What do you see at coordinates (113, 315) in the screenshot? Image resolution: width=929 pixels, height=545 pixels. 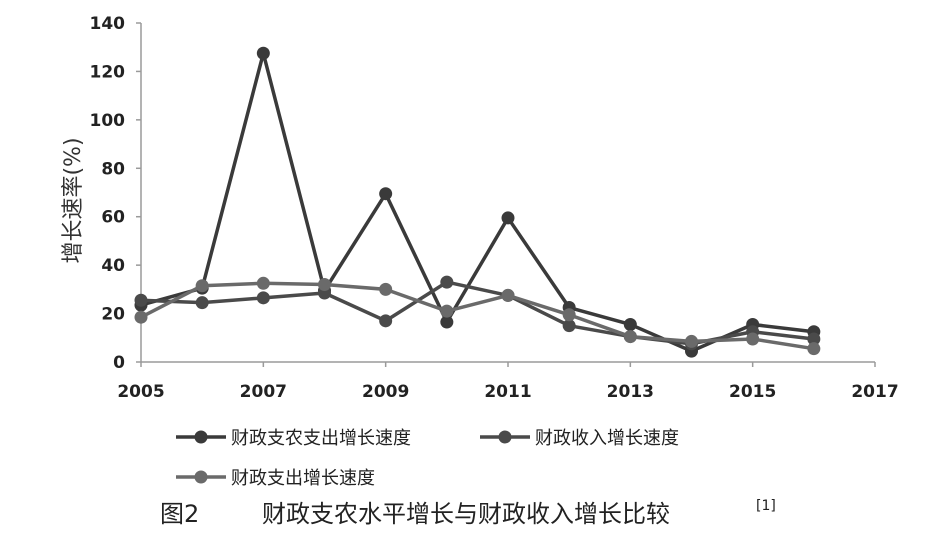 I see `y-tick-label: 20` at bounding box center [113, 315].